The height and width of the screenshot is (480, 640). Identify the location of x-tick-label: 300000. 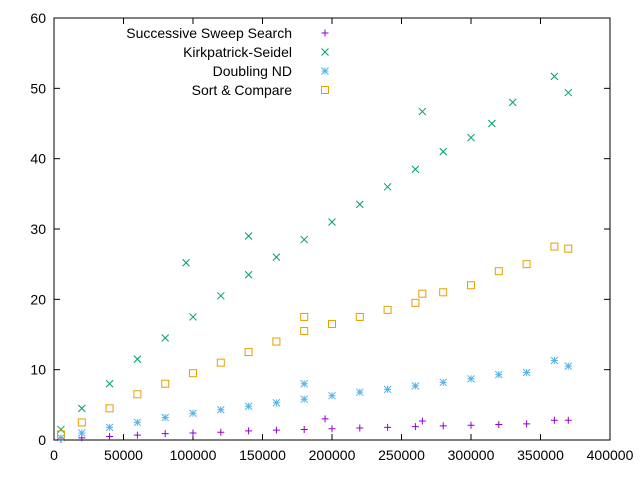
(471, 455).